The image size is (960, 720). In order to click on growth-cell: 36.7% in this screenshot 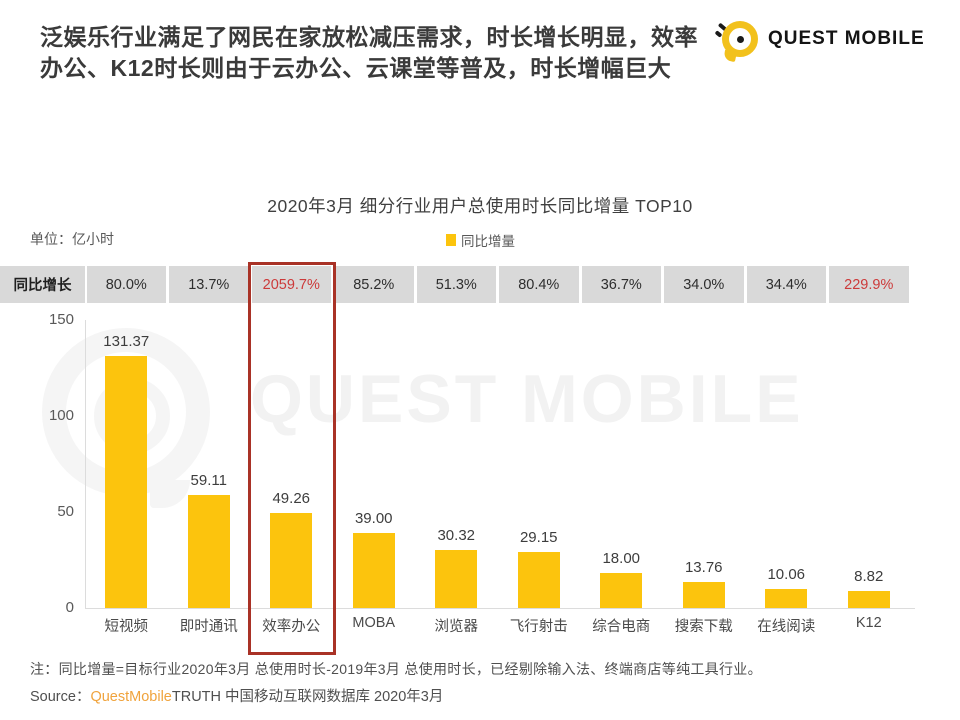, I will do `click(621, 284)`.